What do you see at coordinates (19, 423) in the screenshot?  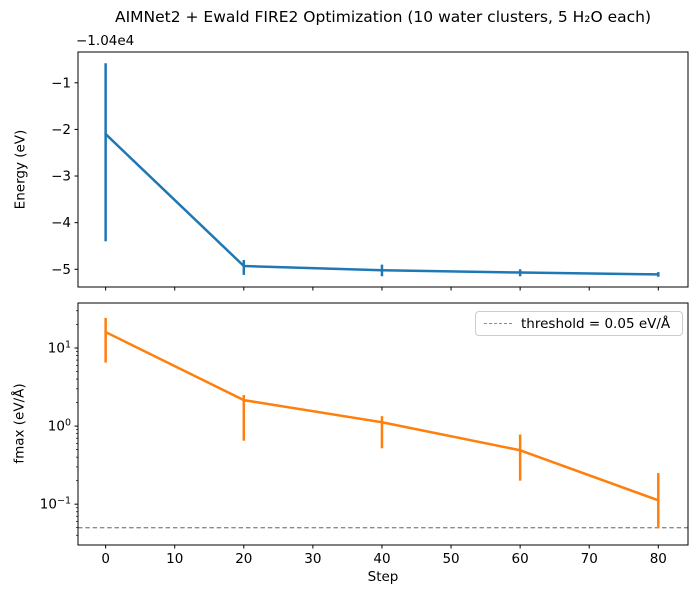 I see `fmax-axis-label: fmax (eV/Å)` at bounding box center [19, 423].